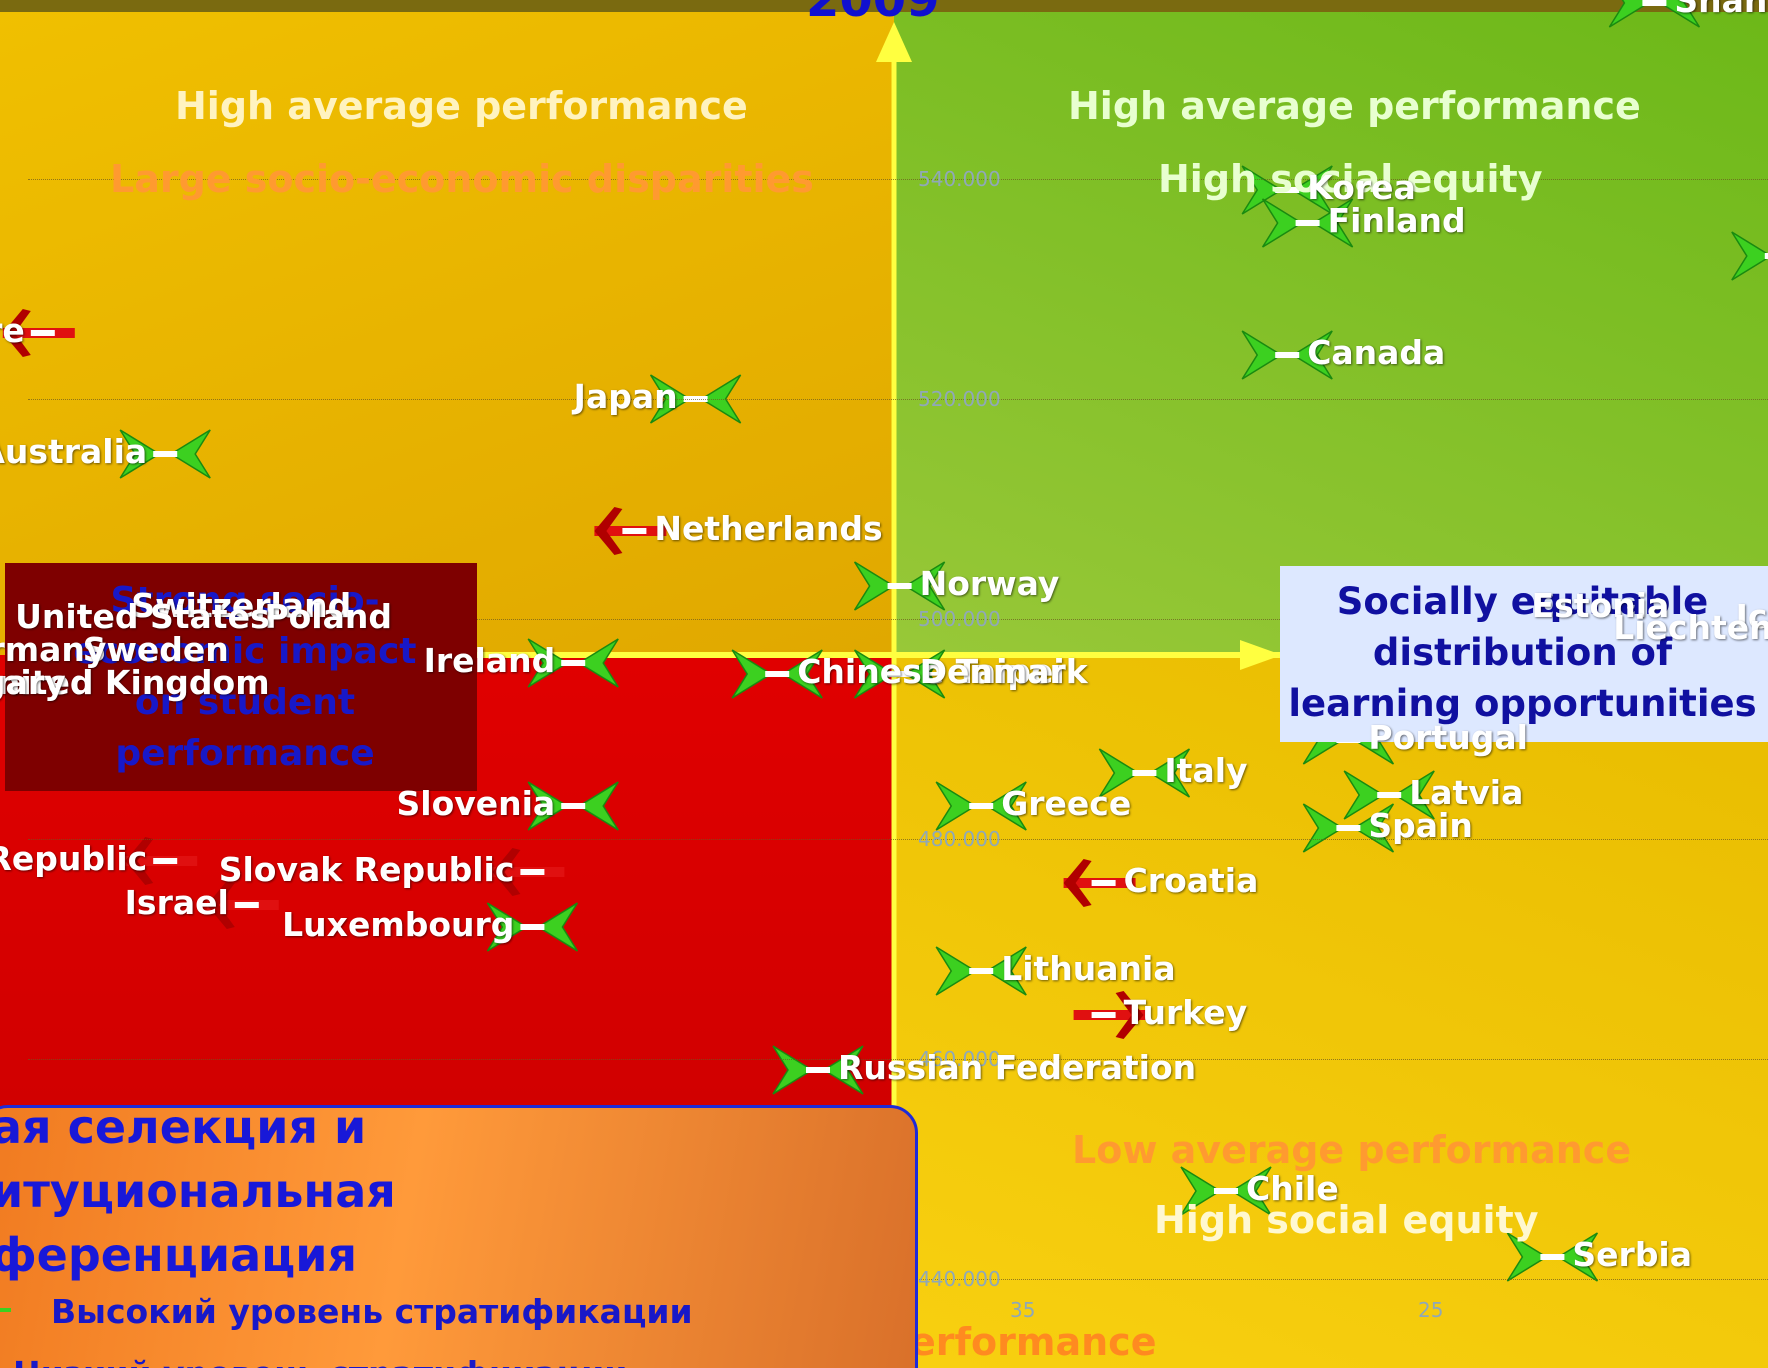 The image size is (1768, 1368). I want to click on country-label: Poland, so click(328, 616).